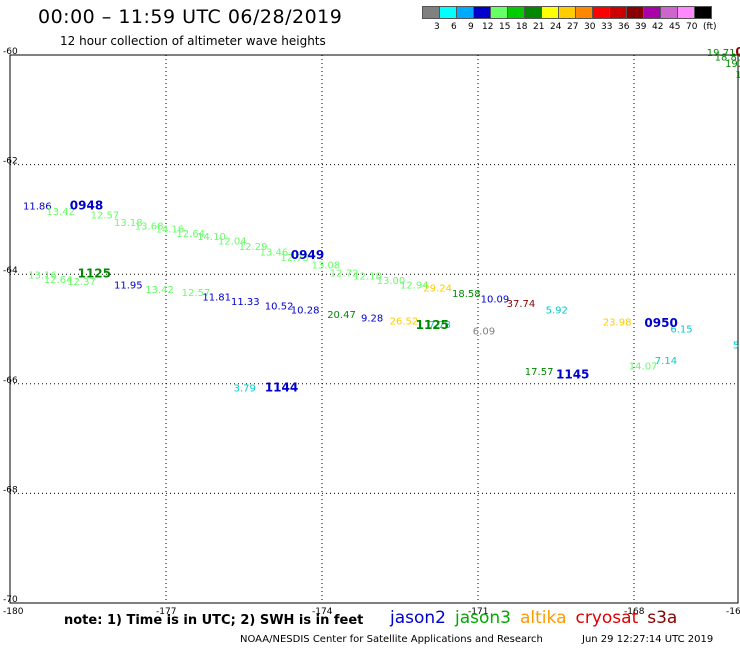 This screenshot has height=650, width=740. What do you see at coordinates (634, 612) in the screenshot?
I see `lon-tick-label: -168` at bounding box center [634, 612].